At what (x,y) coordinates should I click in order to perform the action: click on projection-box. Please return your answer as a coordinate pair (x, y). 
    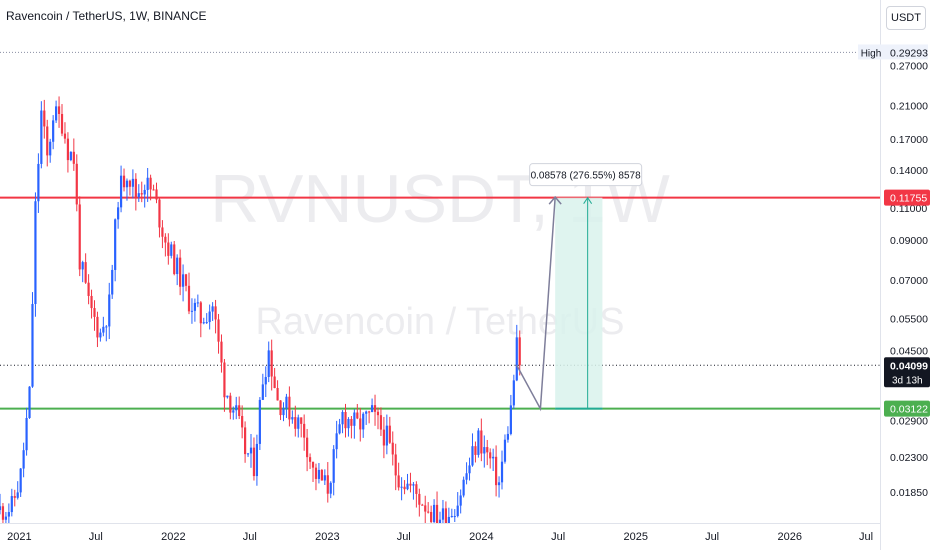
    Looking at the image, I should click on (579, 303).